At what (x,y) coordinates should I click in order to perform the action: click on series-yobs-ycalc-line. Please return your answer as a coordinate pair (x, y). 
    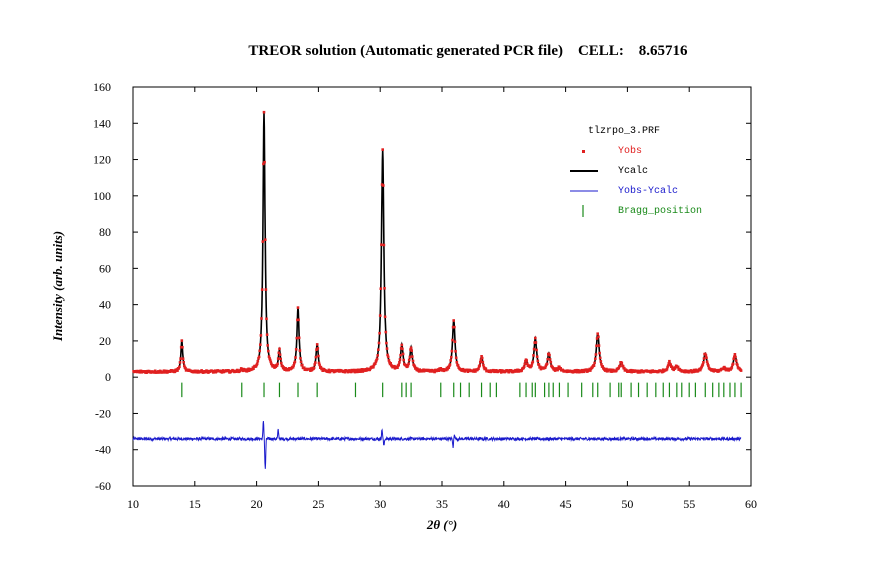
    Looking at the image, I should click on (437, 445).